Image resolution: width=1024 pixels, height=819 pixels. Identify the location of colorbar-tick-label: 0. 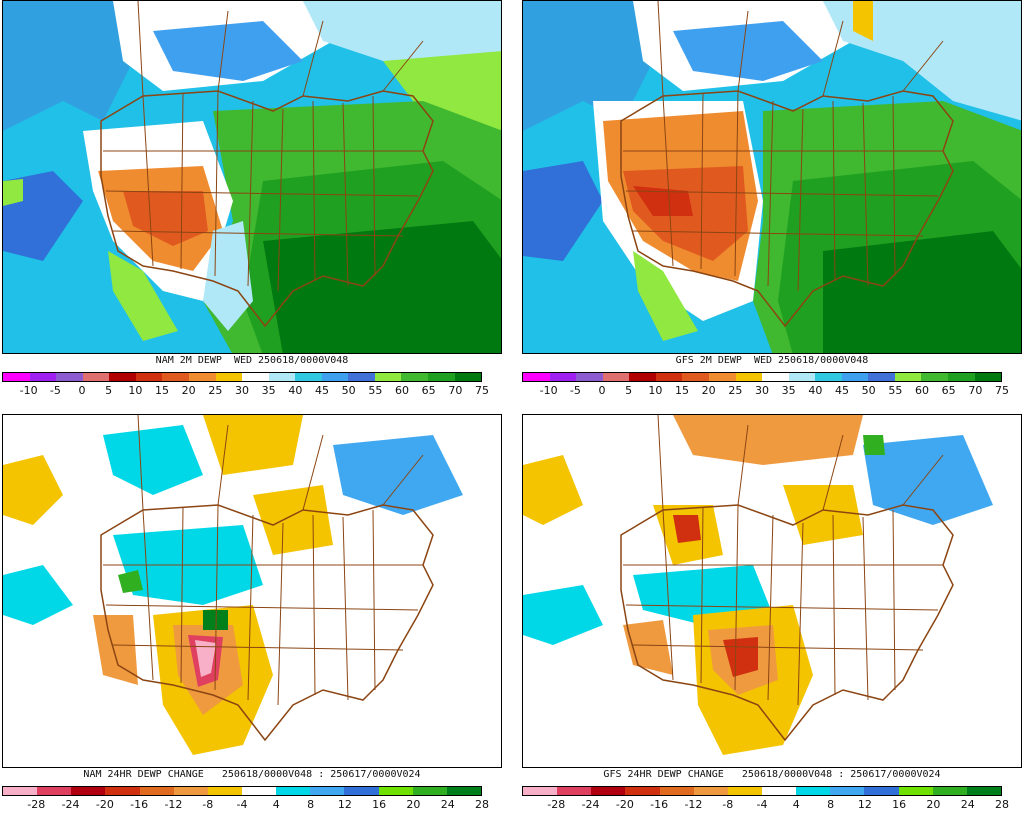
(82, 390).